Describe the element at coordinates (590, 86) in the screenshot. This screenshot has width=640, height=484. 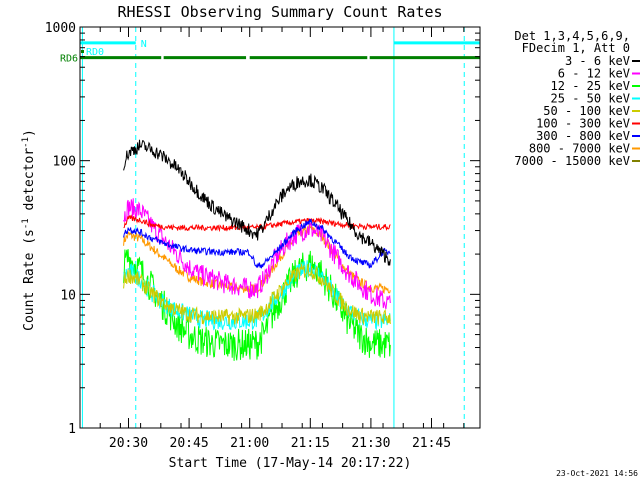
I see `legend-label: 12 - 25 keV` at that location.